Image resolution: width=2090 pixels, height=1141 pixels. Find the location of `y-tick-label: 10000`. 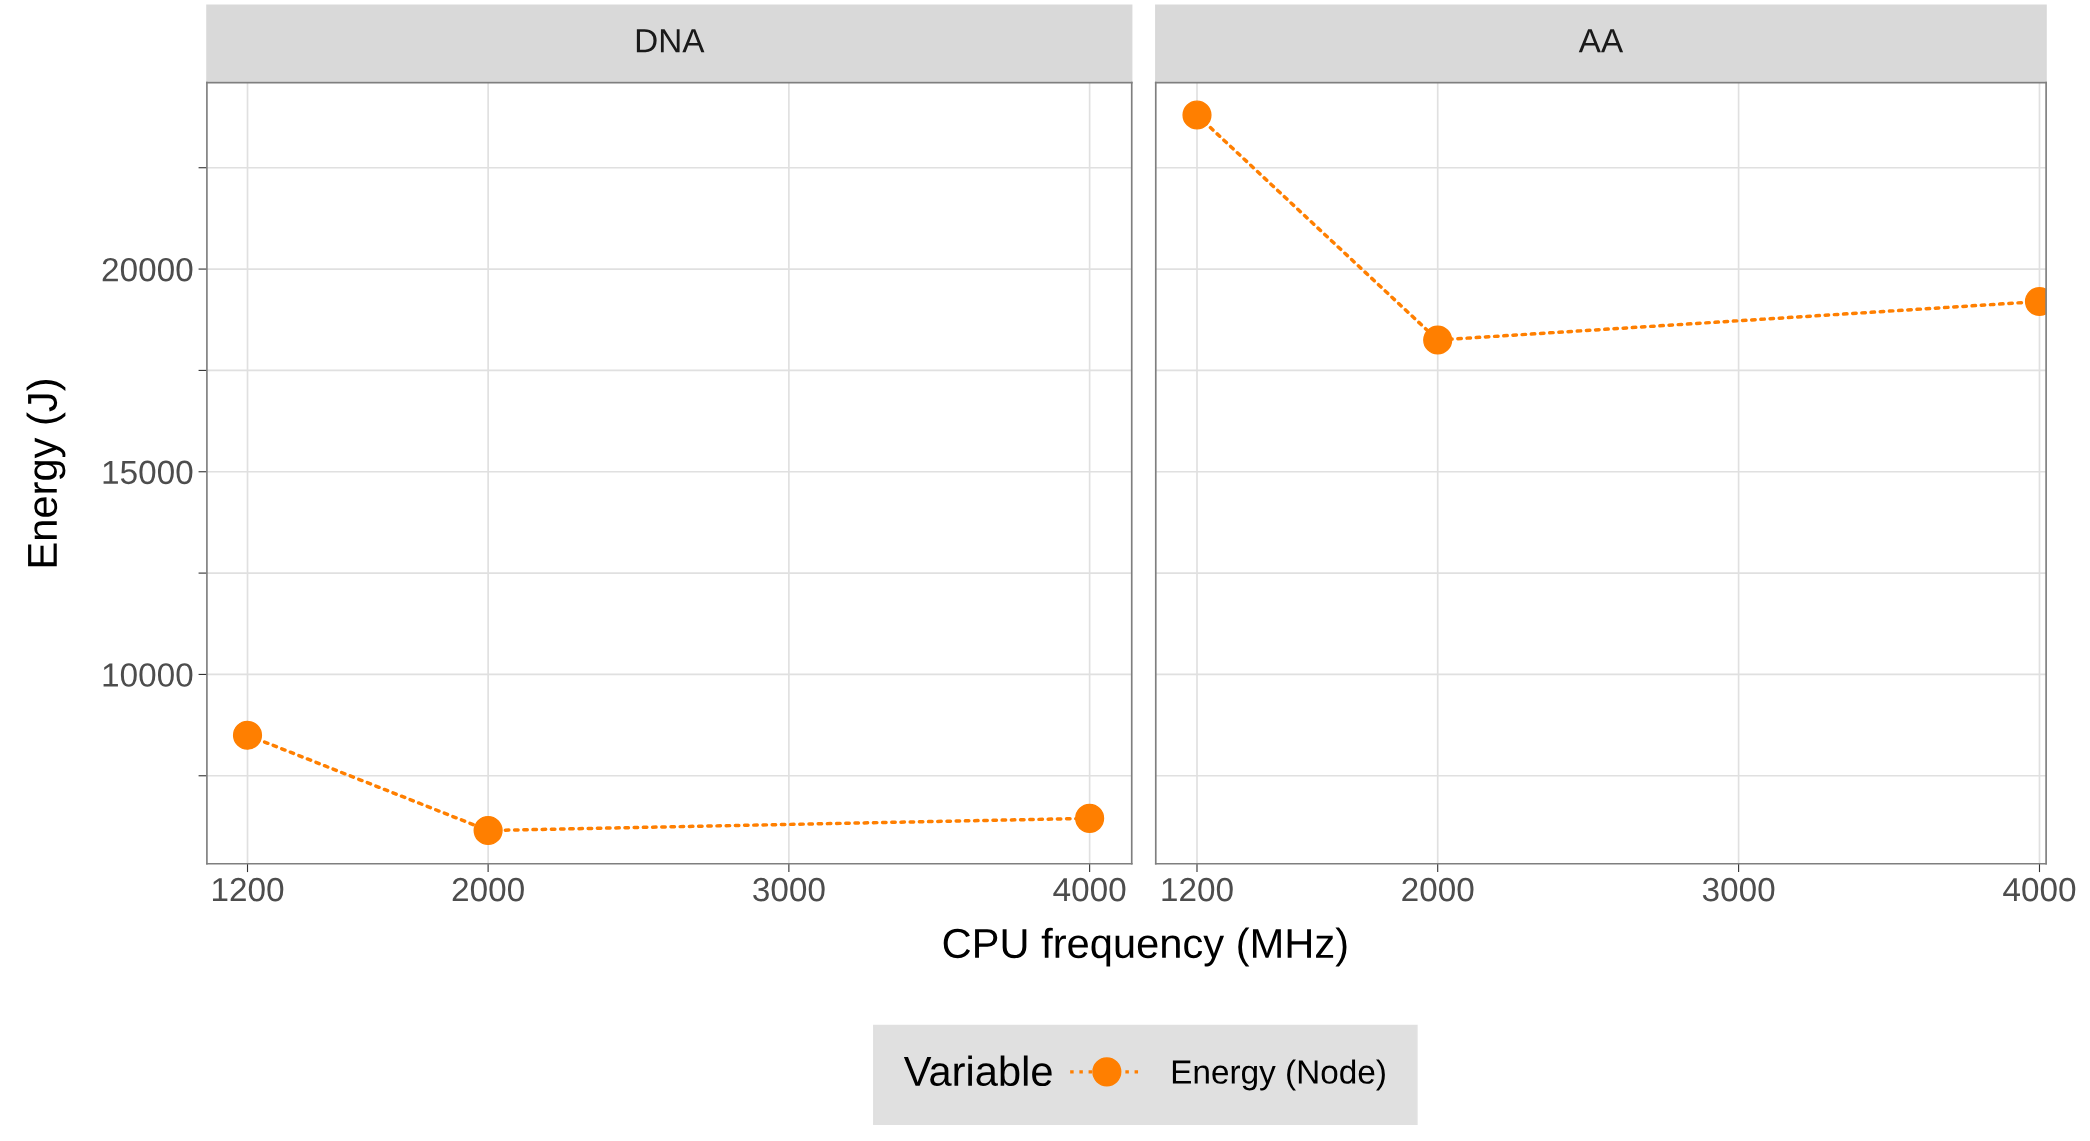

y-tick-label: 10000 is located at coordinates (148, 675).